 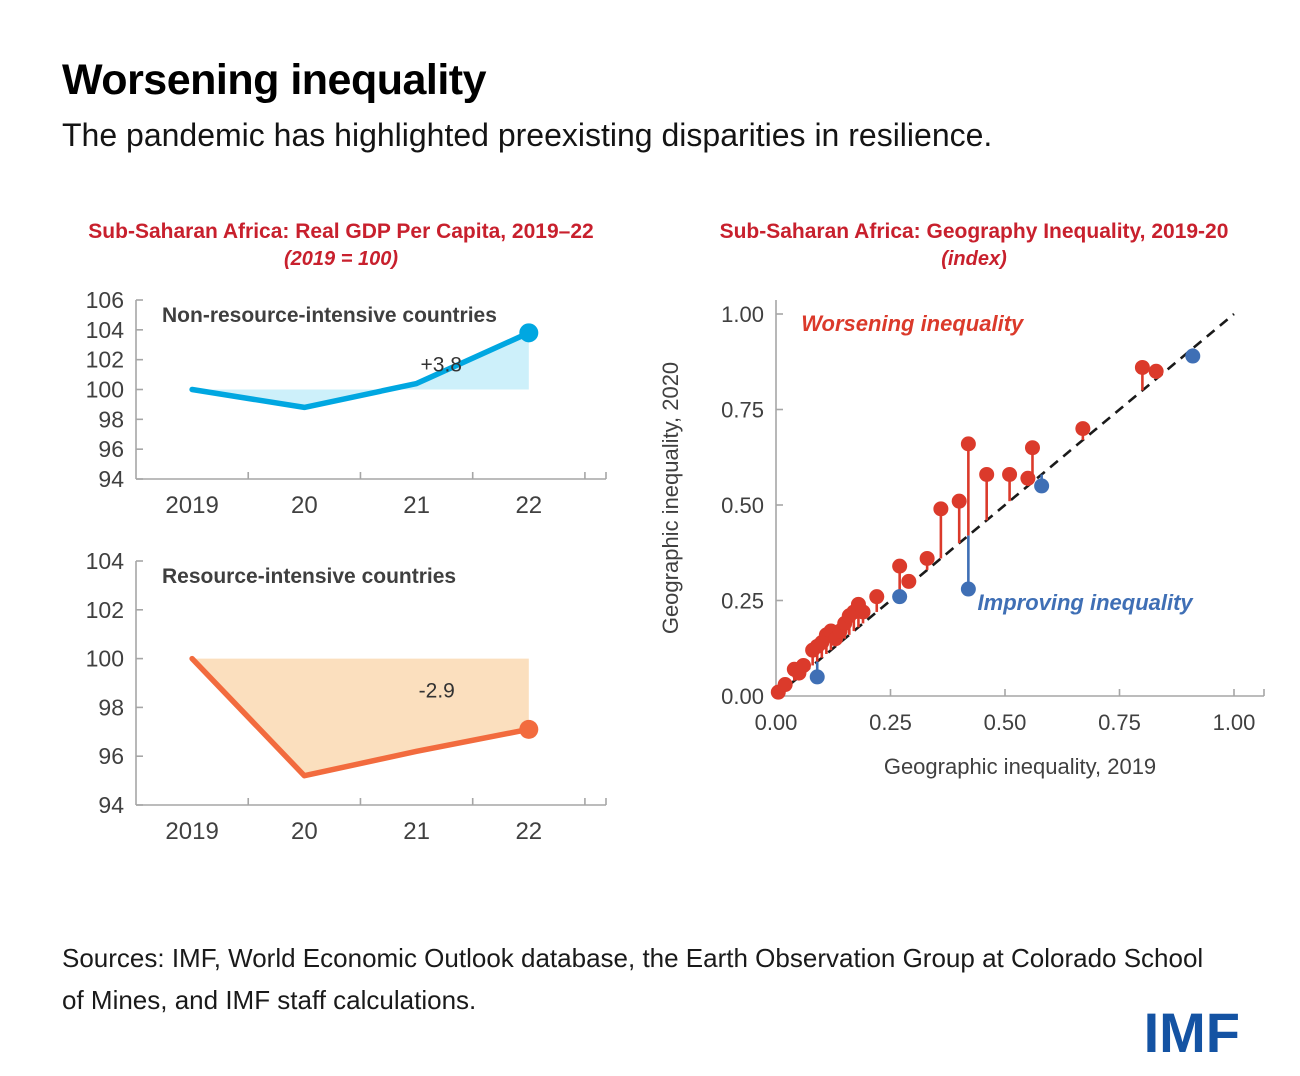 What do you see at coordinates (974, 259) in the screenshot?
I see `scatter-chart-subtitle: (index)` at bounding box center [974, 259].